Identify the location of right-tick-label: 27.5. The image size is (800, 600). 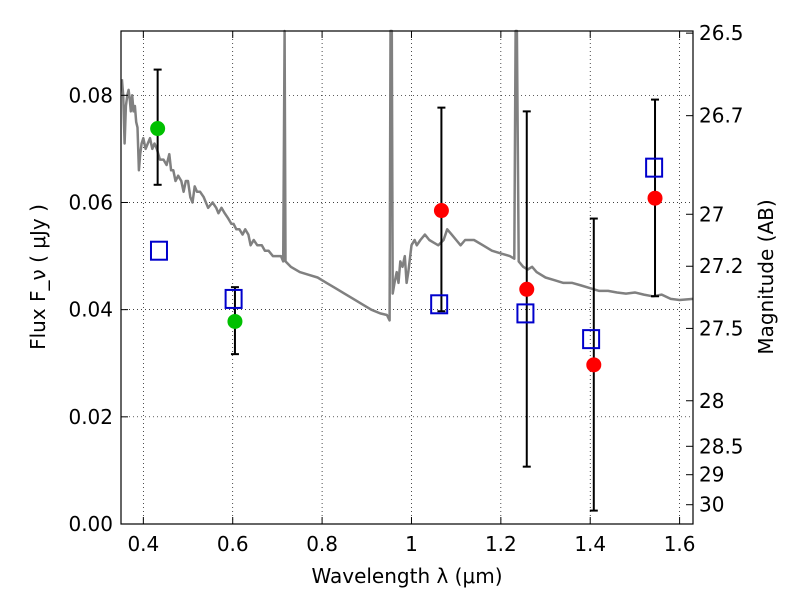
(721, 328).